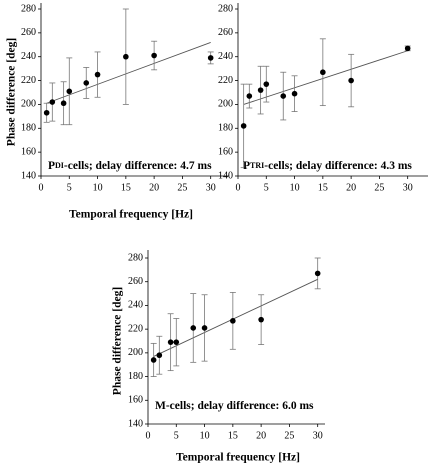 This screenshot has width=434, height=466. I want to click on annotation: M-cells; delay difference: 6.0 ms, so click(234, 406).